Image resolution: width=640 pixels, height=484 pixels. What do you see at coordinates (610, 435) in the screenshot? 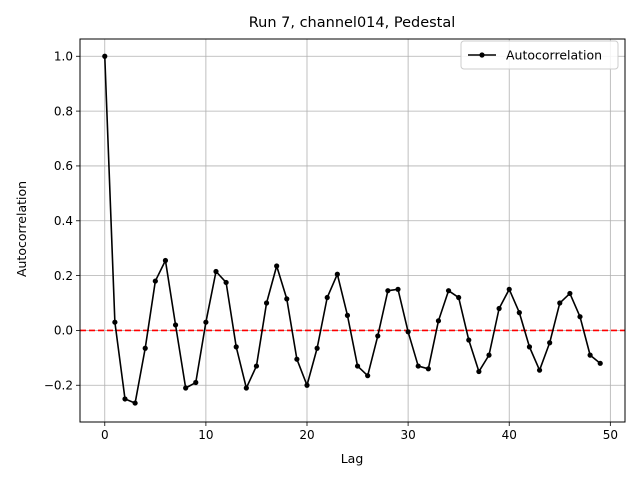
I see `x-tick-label: 50` at bounding box center [610, 435].